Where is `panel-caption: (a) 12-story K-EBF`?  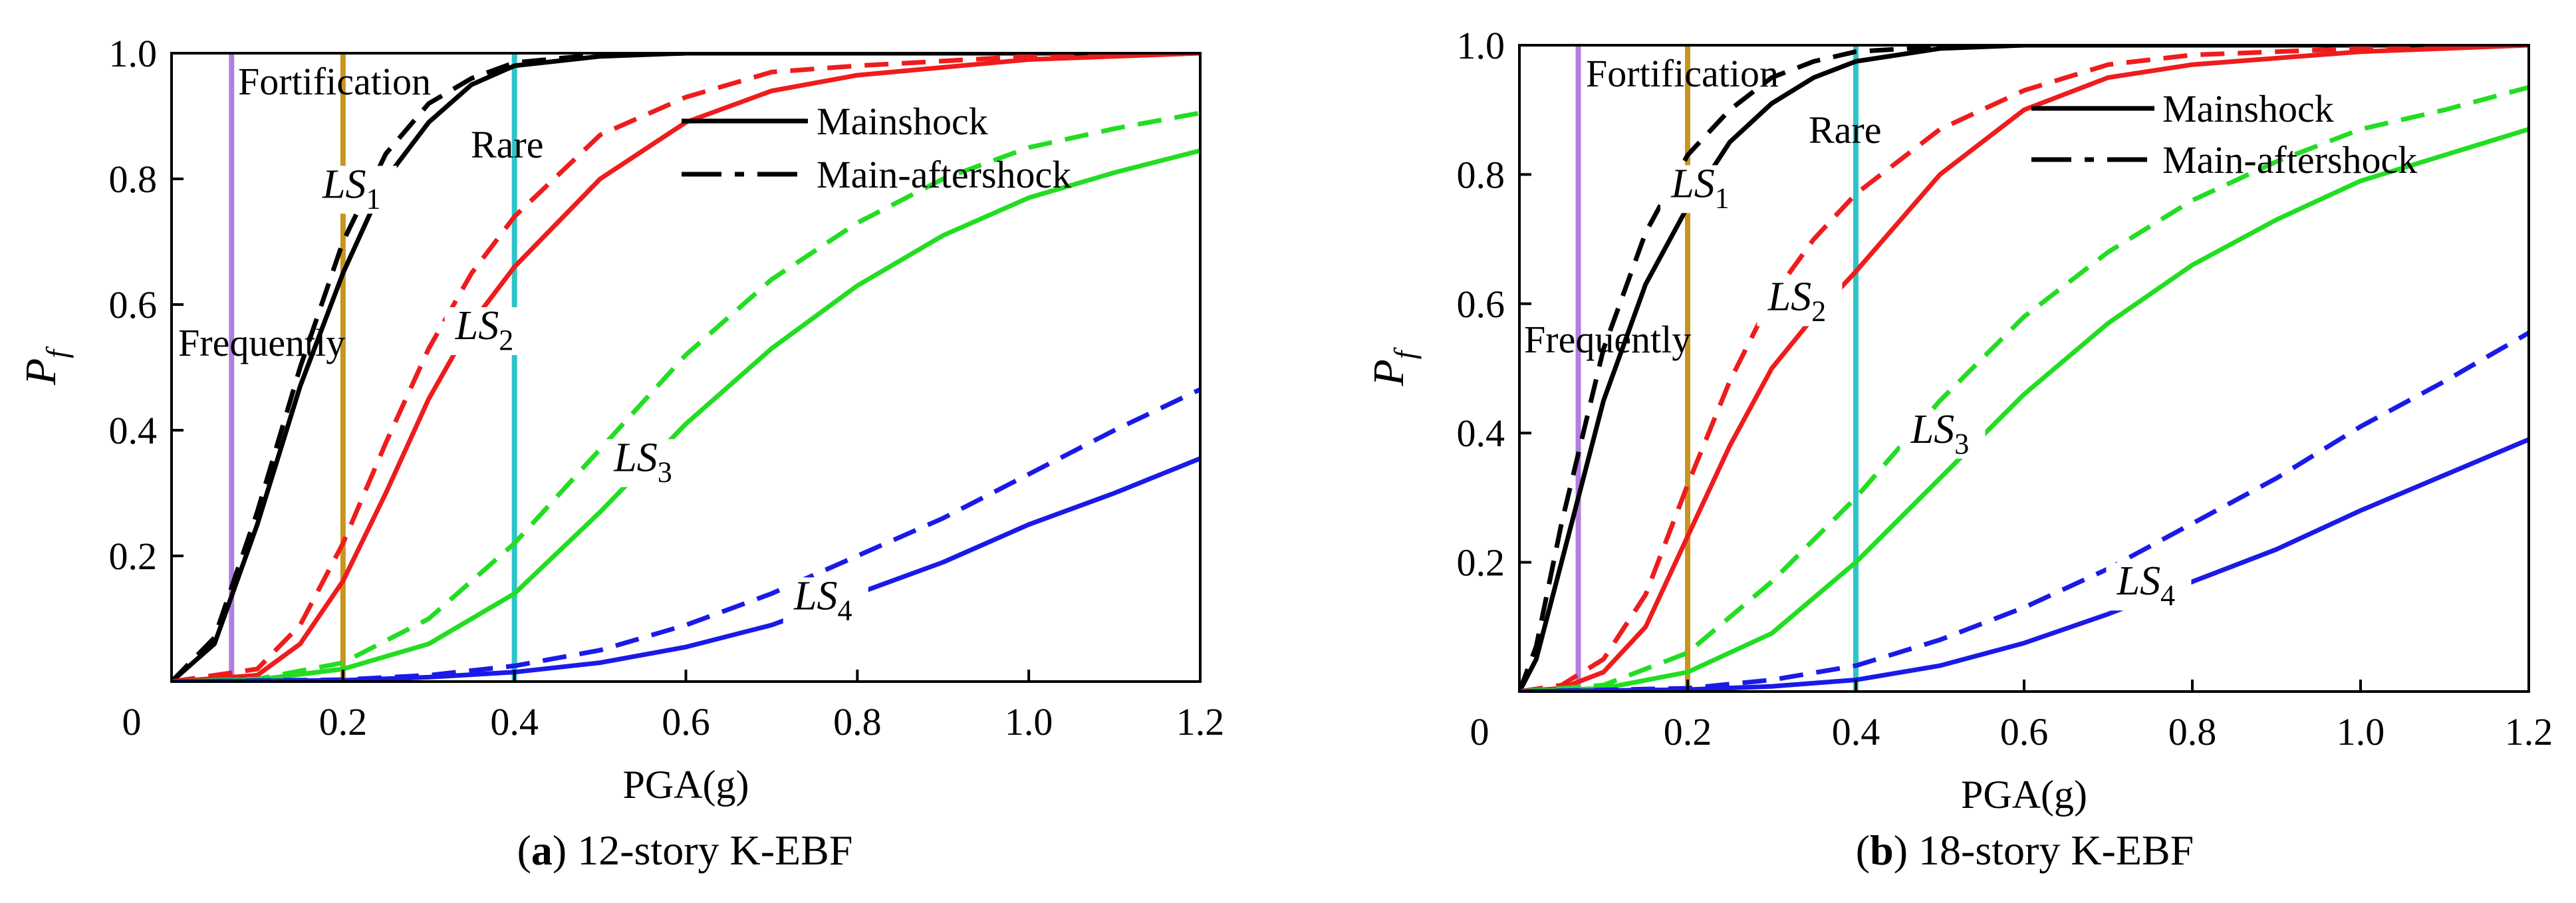 panel-caption: (a) 12-story K-EBF is located at coordinates (685, 850).